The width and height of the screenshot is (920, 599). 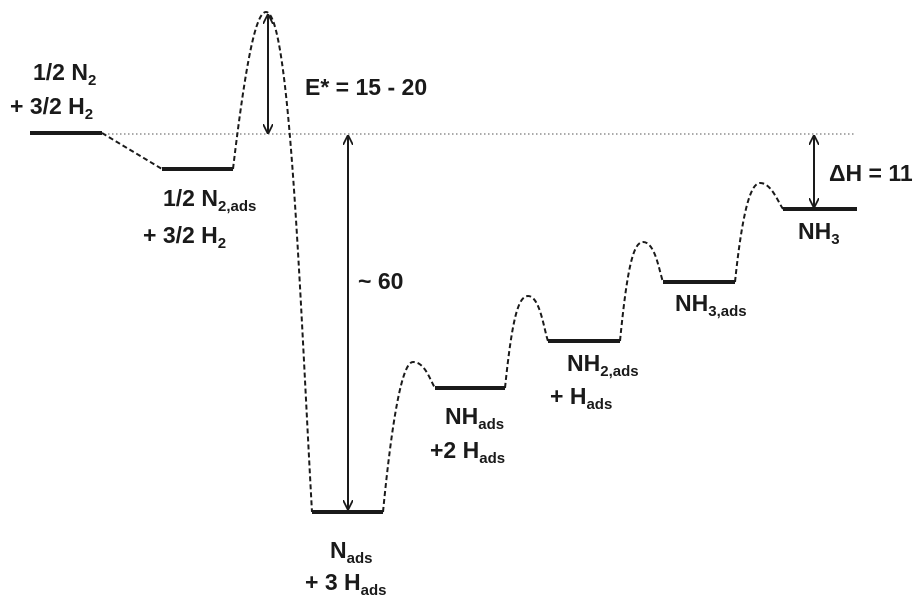 I want to click on svg-text: NHads, so click(x=474, y=418).